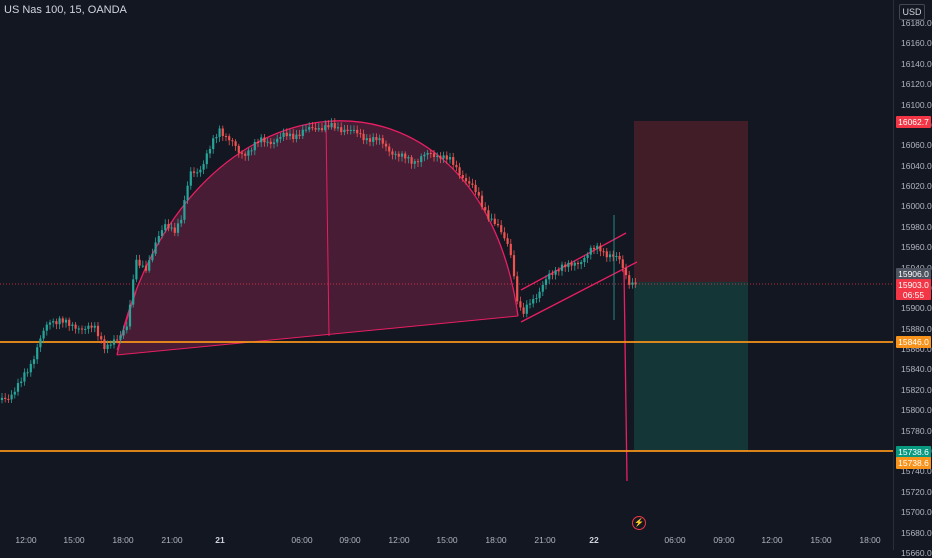 This screenshot has height=558, width=932. What do you see at coordinates (916, 369) in the screenshot?
I see `price-tick: 15840.0` at bounding box center [916, 369].